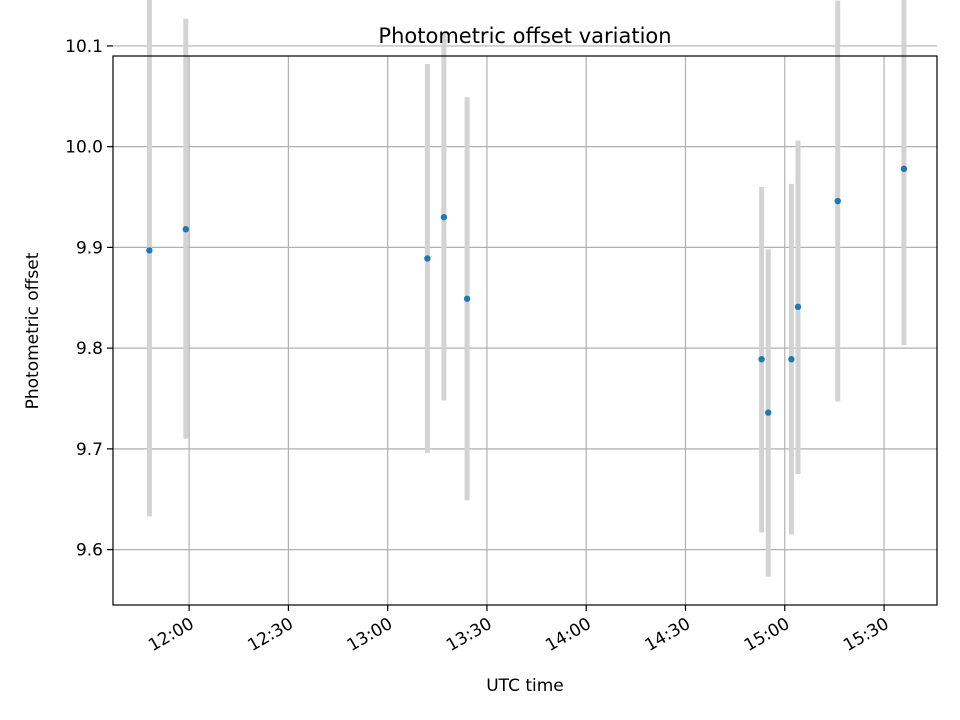 This screenshot has height=720, width=960. What do you see at coordinates (33, 330) in the screenshot?
I see `y-axis-label: Photometric offset` at bounding box center [33, 330].